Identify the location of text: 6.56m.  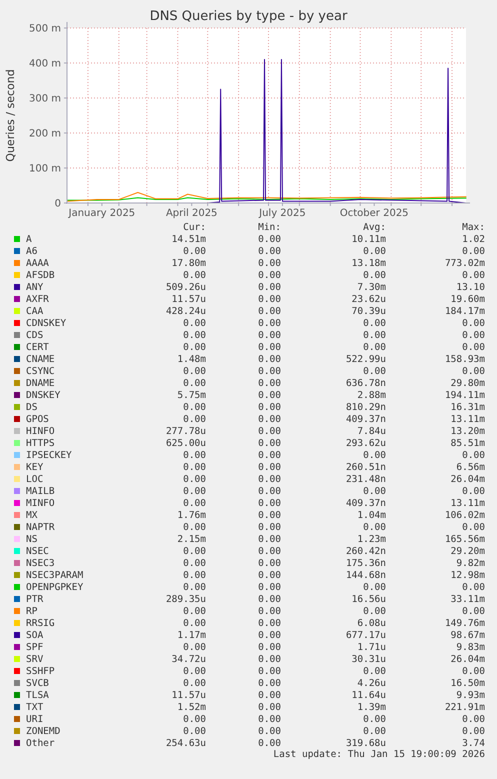
(471, 467).